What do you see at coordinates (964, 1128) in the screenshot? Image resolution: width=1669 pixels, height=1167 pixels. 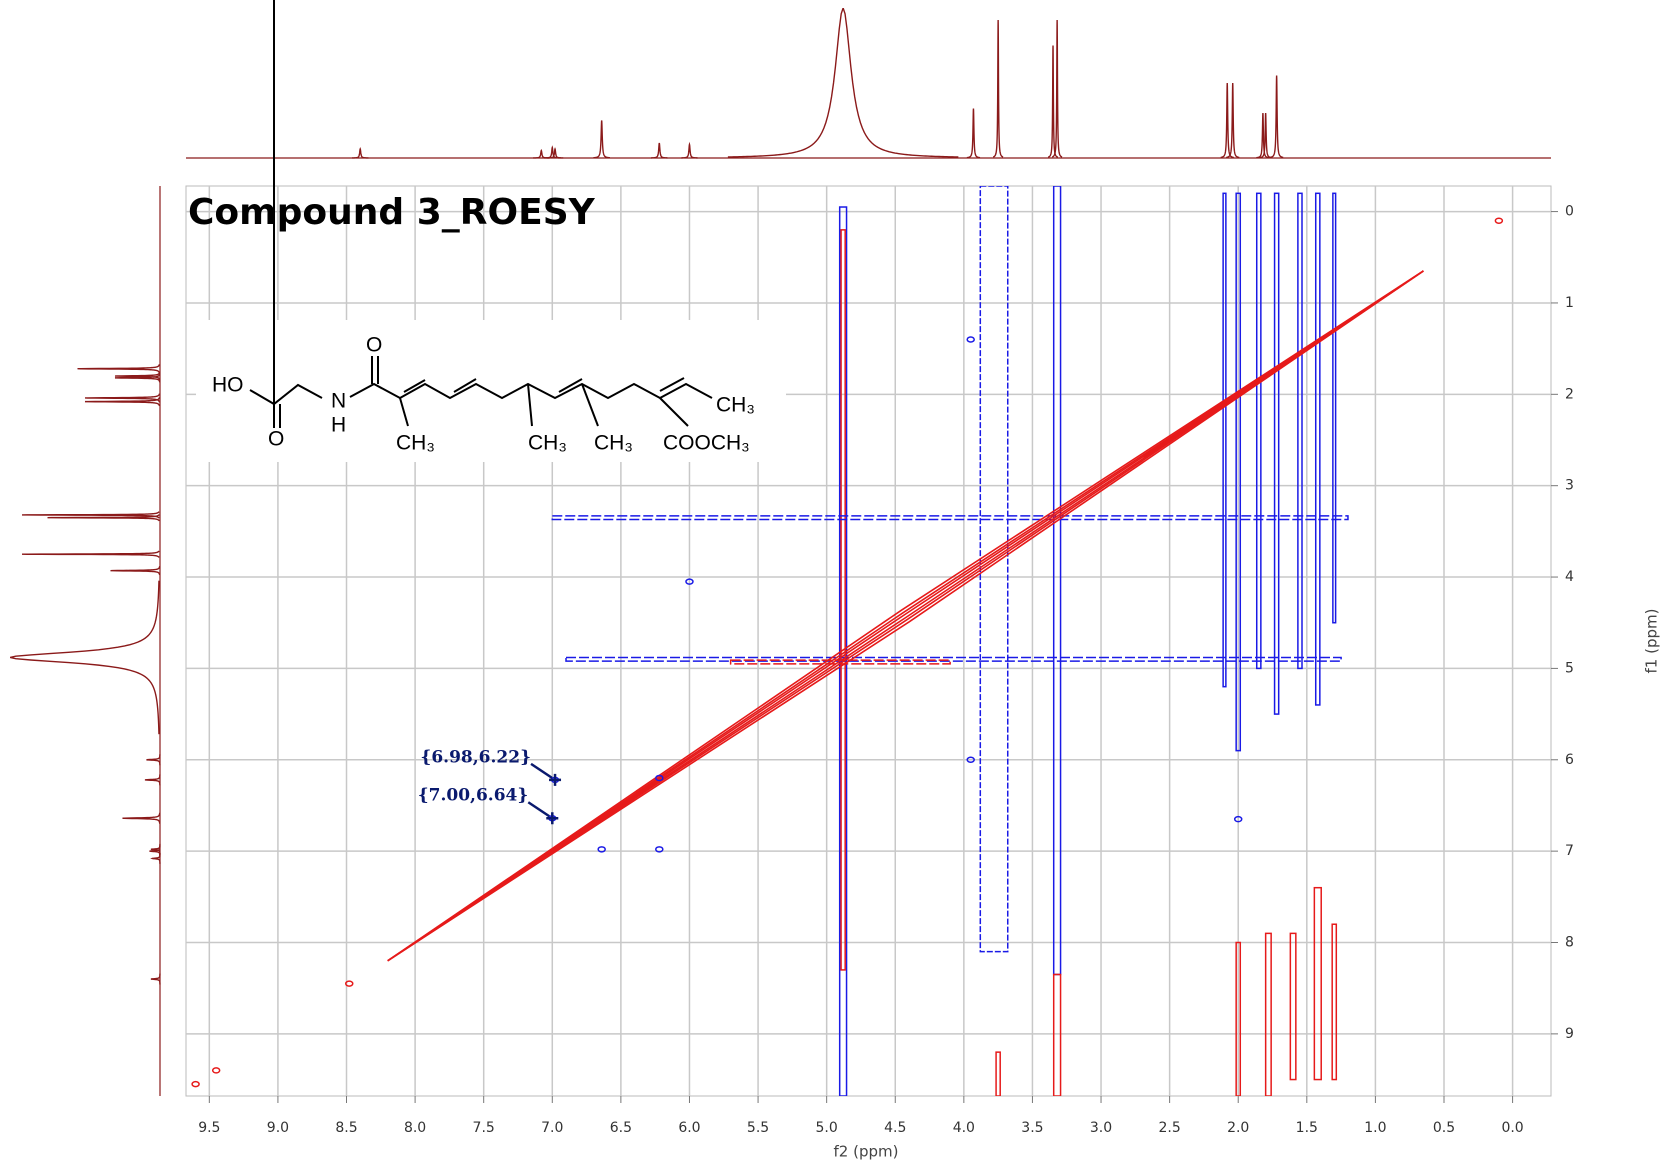 I see `x-tick-label: 4.0` at bounding box center [964, 1128].